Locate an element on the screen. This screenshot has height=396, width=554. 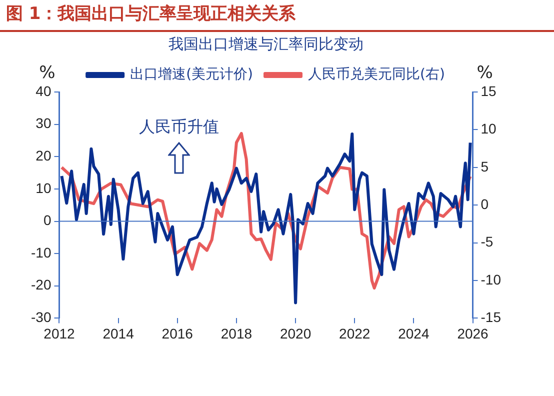
x-tick-label: 2026 is located at coordinates (473, 333).